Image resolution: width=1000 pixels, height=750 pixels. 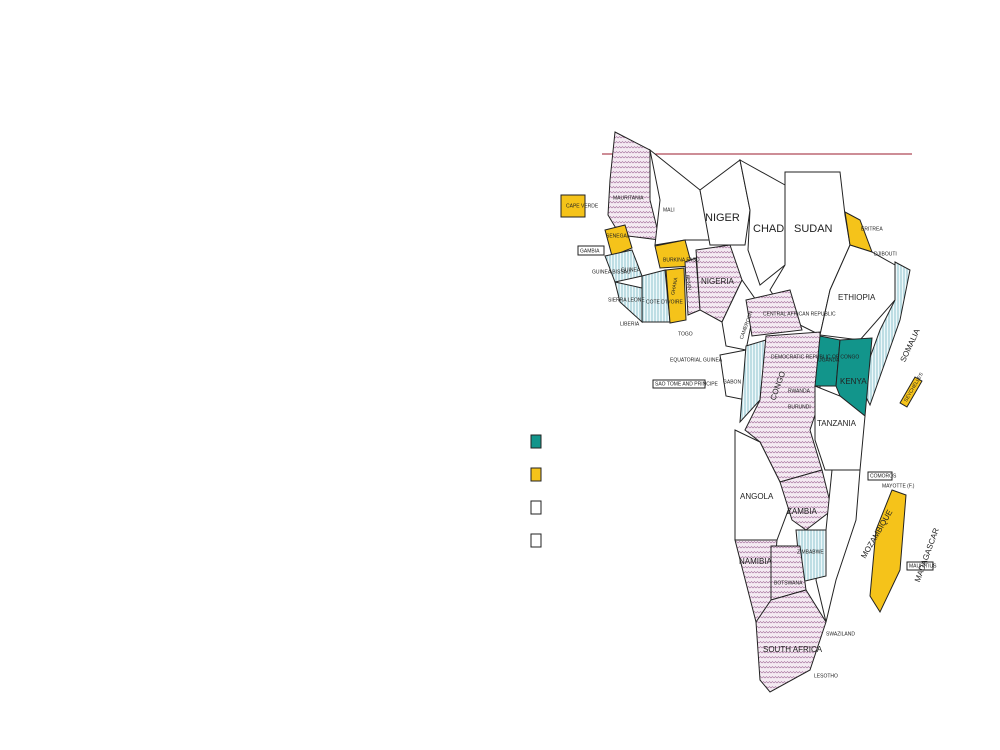 I want to click on mauritius-box, so click(x=920, y=566).